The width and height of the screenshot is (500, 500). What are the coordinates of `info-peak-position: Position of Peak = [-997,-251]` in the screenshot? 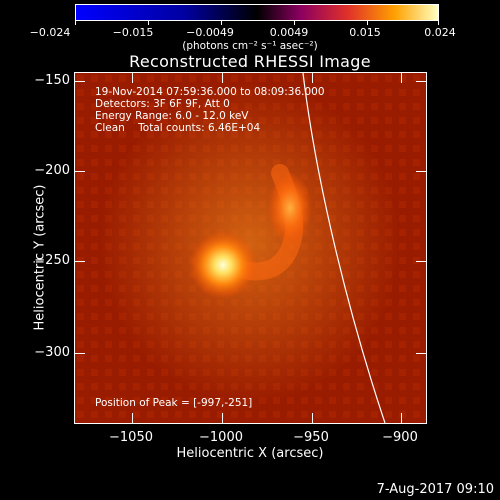 It's located at (174, 403).